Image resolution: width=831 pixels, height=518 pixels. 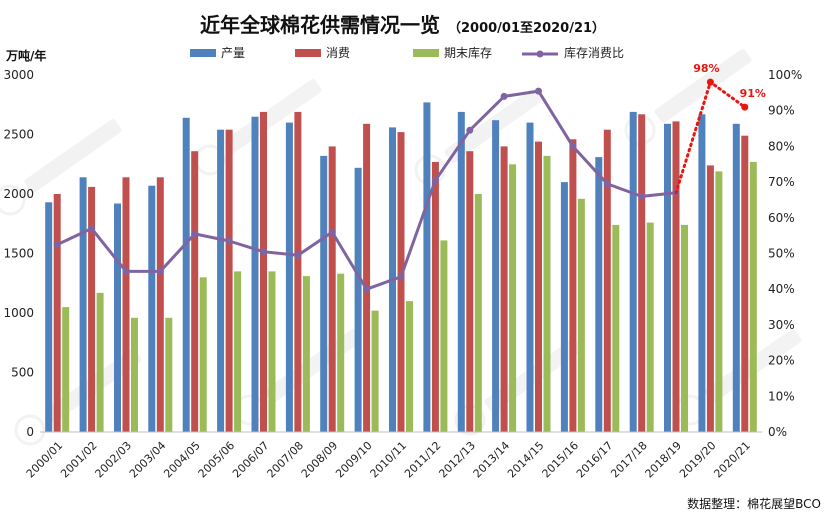 What do you see at coordinates (338, 53) in the screenshot?
I see `legend-label: 消费` at bounding box center [338, 53].